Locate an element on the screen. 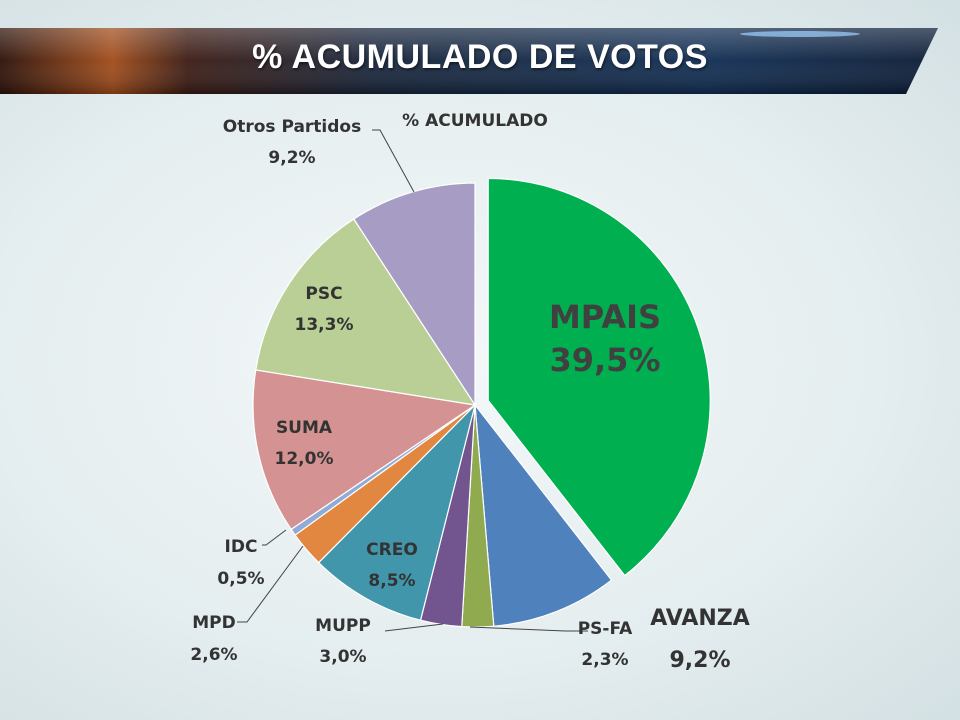 Image resolution: width=960 pixels, height=720 pixels. slice-suma is located at coordinates (364, 450).